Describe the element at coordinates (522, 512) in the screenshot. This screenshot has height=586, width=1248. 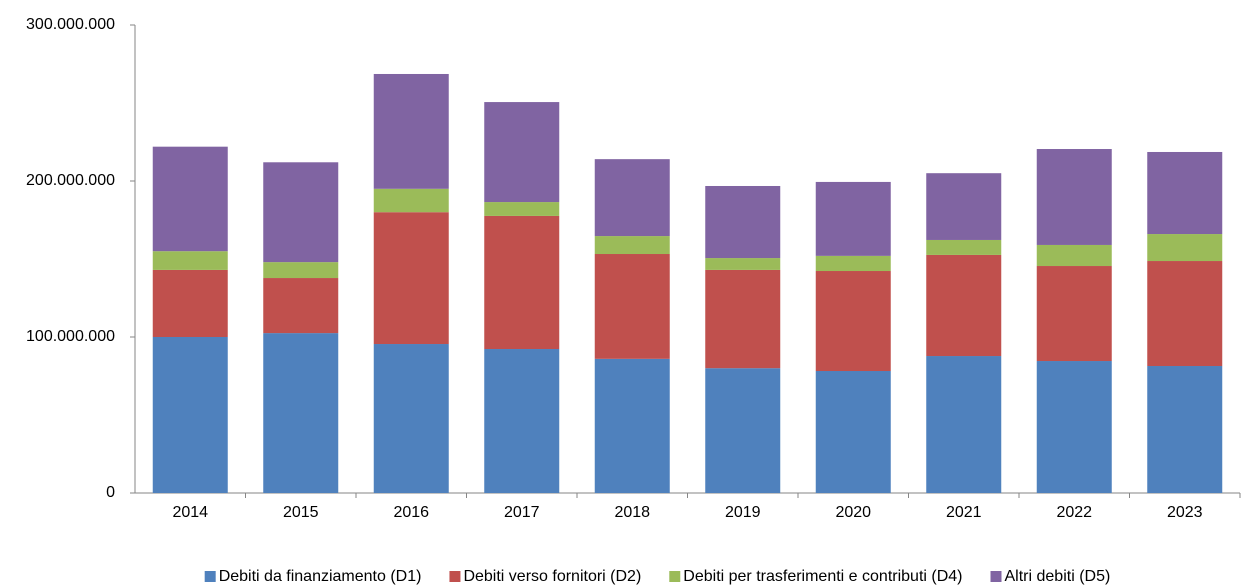
I see `x-tick-label: 2017` at that location.